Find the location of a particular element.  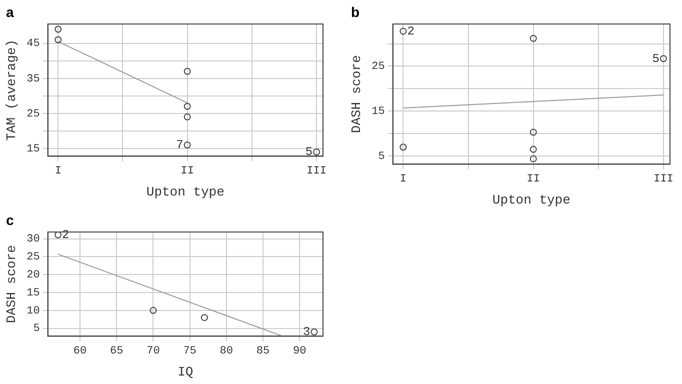

x-tick-label: 65 is located at coordinates (117, 352).